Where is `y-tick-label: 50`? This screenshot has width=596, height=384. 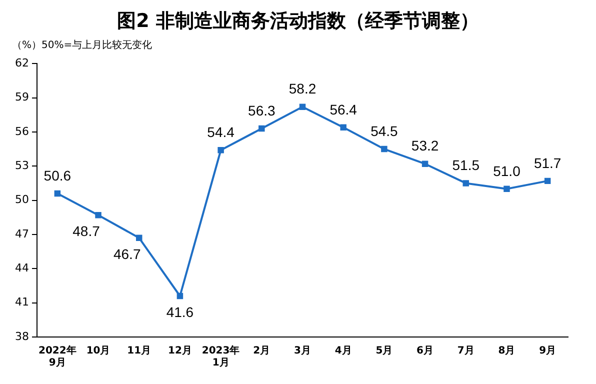
y-tick-label: 50 is located at coordinates (21, 199).